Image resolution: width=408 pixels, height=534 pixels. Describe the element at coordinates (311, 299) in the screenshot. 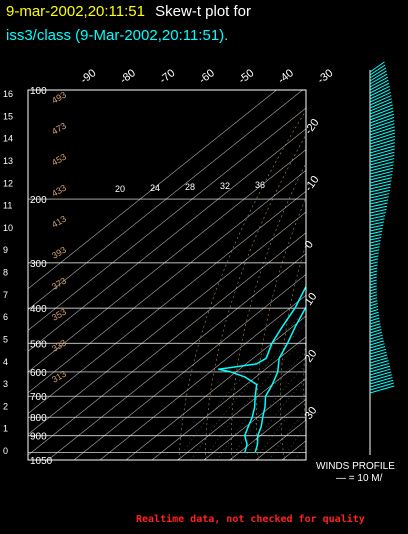

I see `temperature-right-tick: 10` at that location.